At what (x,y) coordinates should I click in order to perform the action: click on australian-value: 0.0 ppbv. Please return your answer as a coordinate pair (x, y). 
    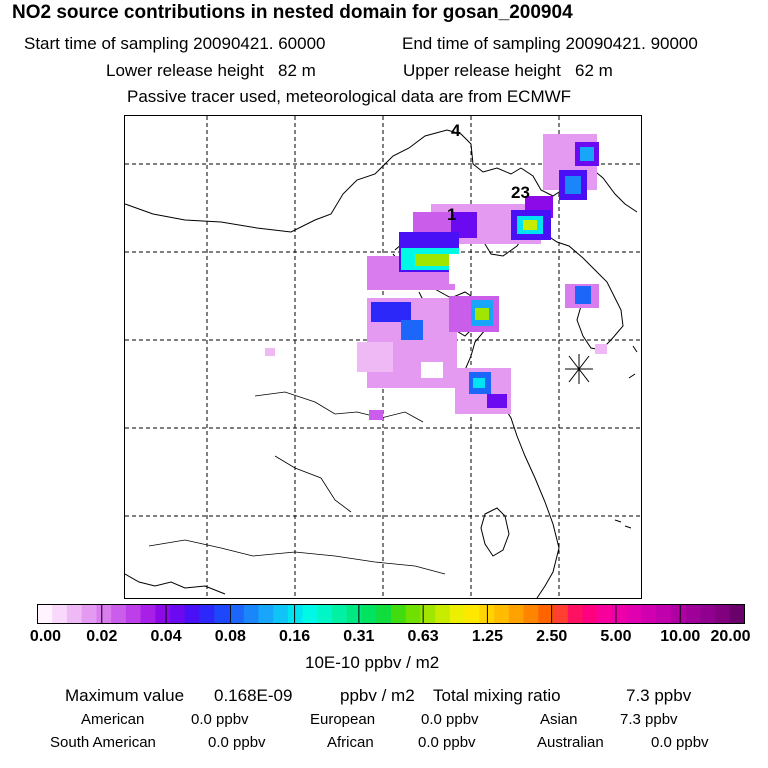
    Looking at the image, I should click on (680, 742).